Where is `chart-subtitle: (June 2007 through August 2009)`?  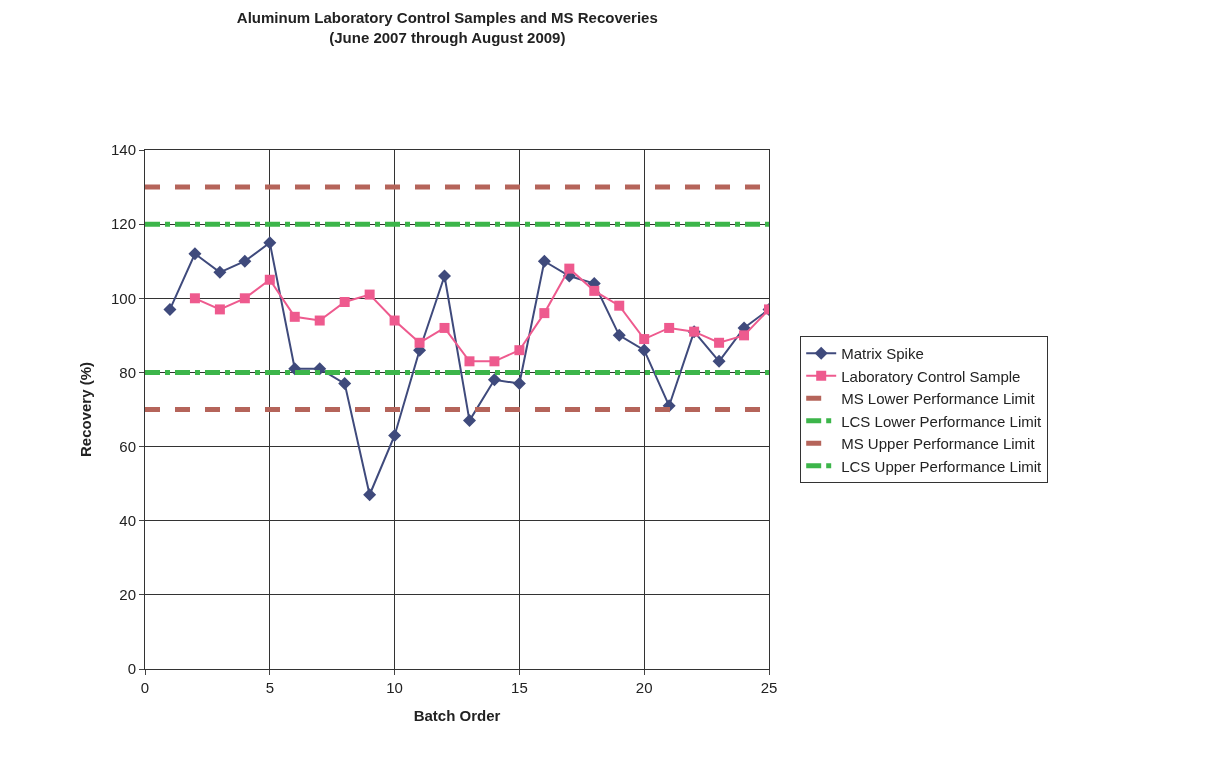 chart-subtitle: (June 2007 through August 2009) is located at coordinates (447, 37).